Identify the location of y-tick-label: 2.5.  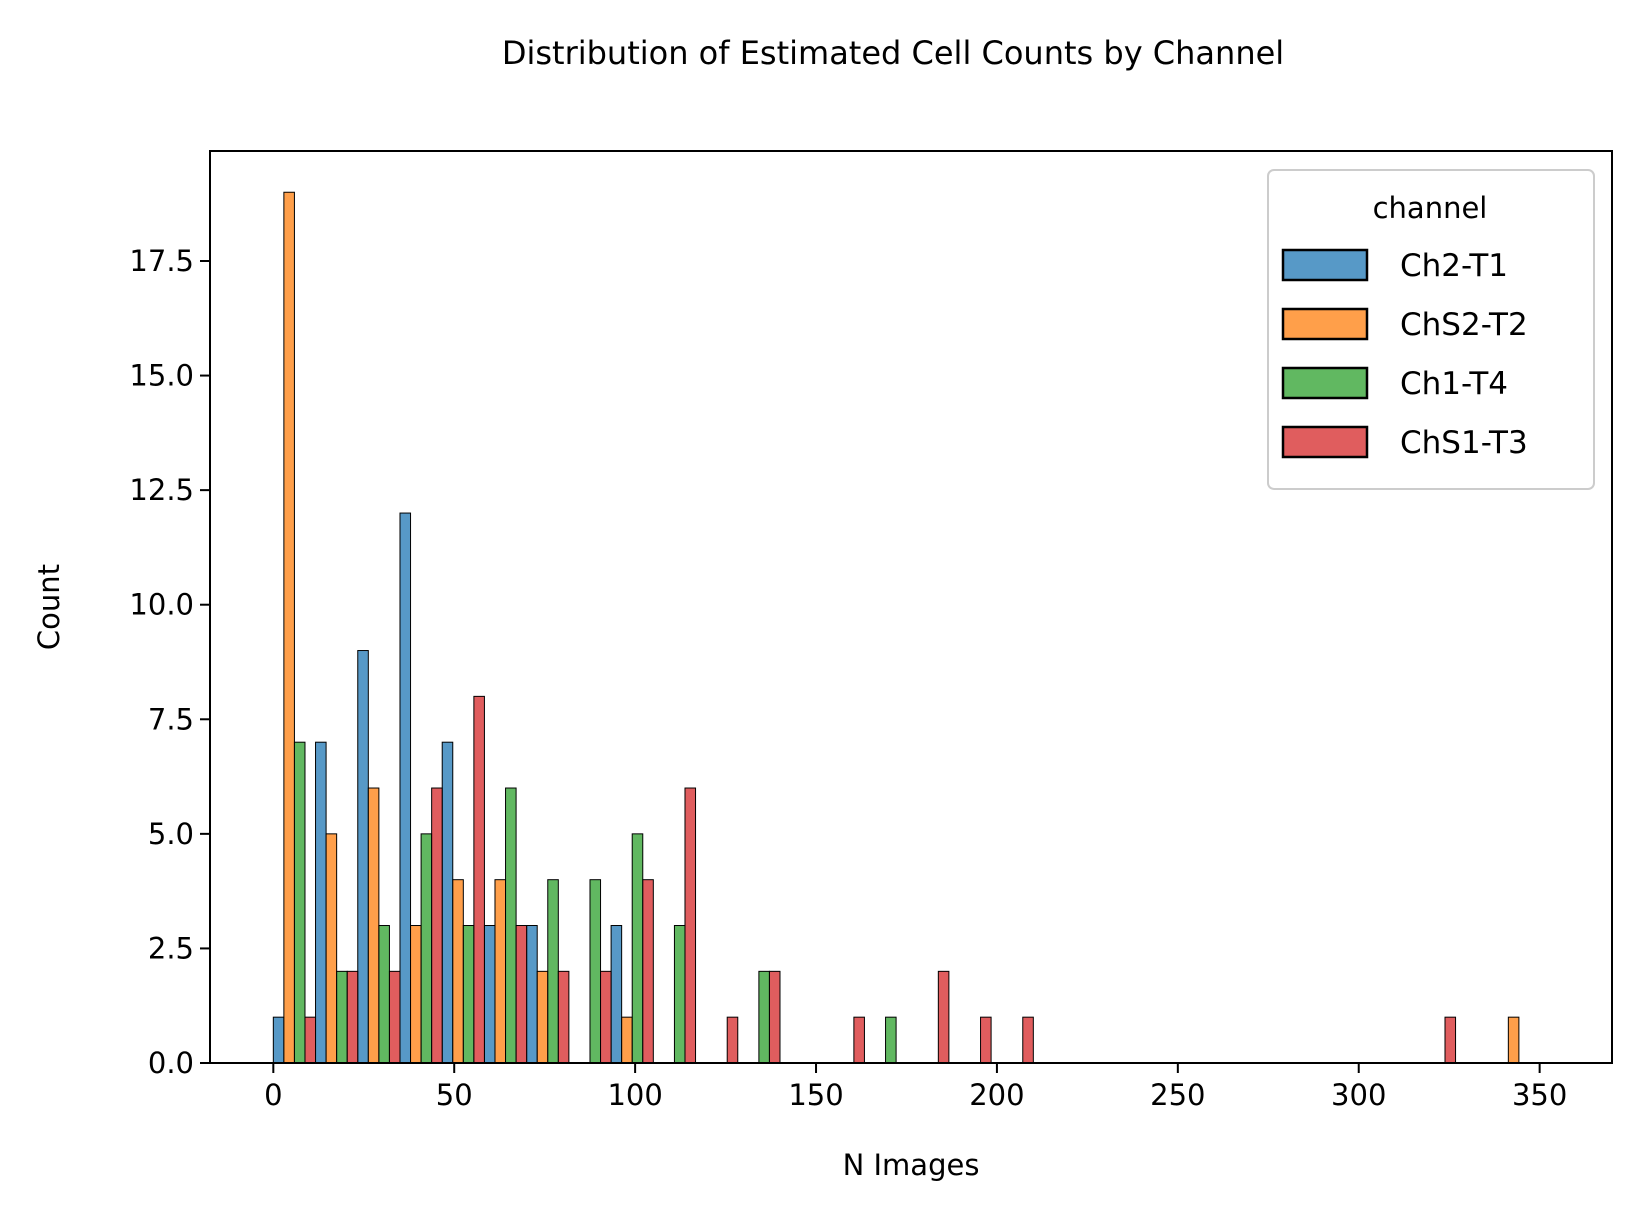
(171, 948).